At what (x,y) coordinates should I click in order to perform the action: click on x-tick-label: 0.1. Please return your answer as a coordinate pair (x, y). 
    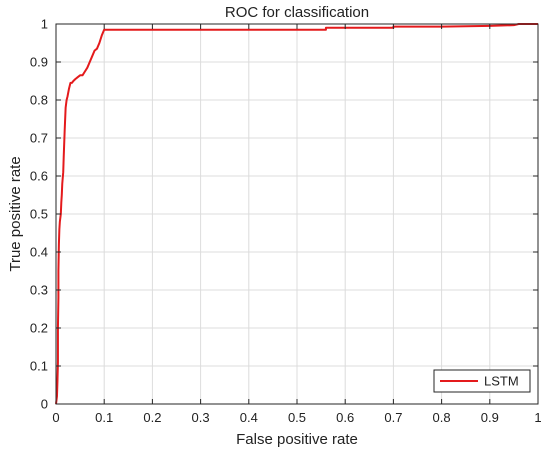
    Looking at the image, I should click on (104, 417).